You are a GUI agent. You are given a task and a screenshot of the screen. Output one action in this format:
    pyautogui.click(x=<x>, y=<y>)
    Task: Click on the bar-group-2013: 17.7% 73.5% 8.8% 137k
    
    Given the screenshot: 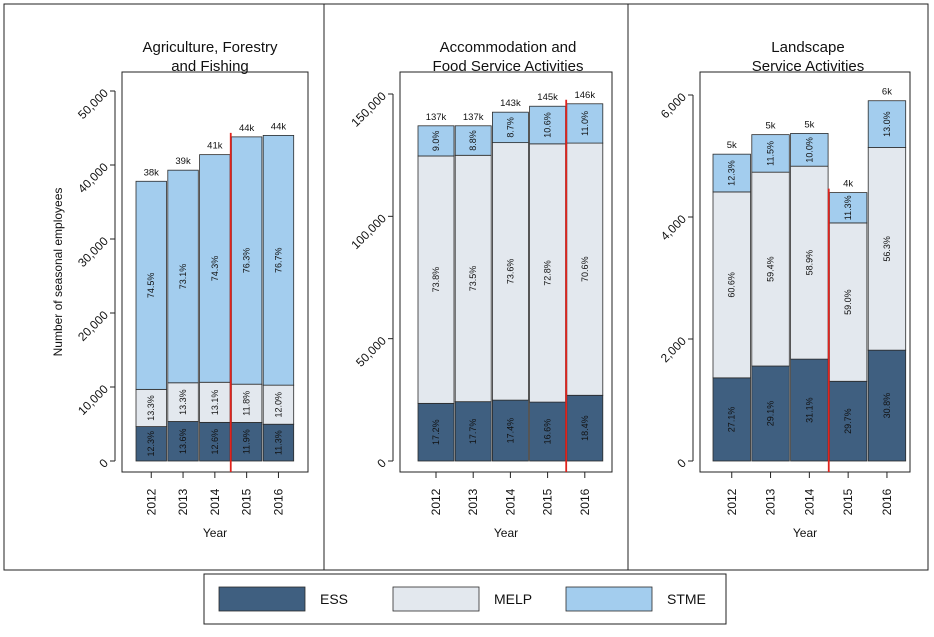 What is the action you would take?
    pyautogui.click(x=473, y=287)
    